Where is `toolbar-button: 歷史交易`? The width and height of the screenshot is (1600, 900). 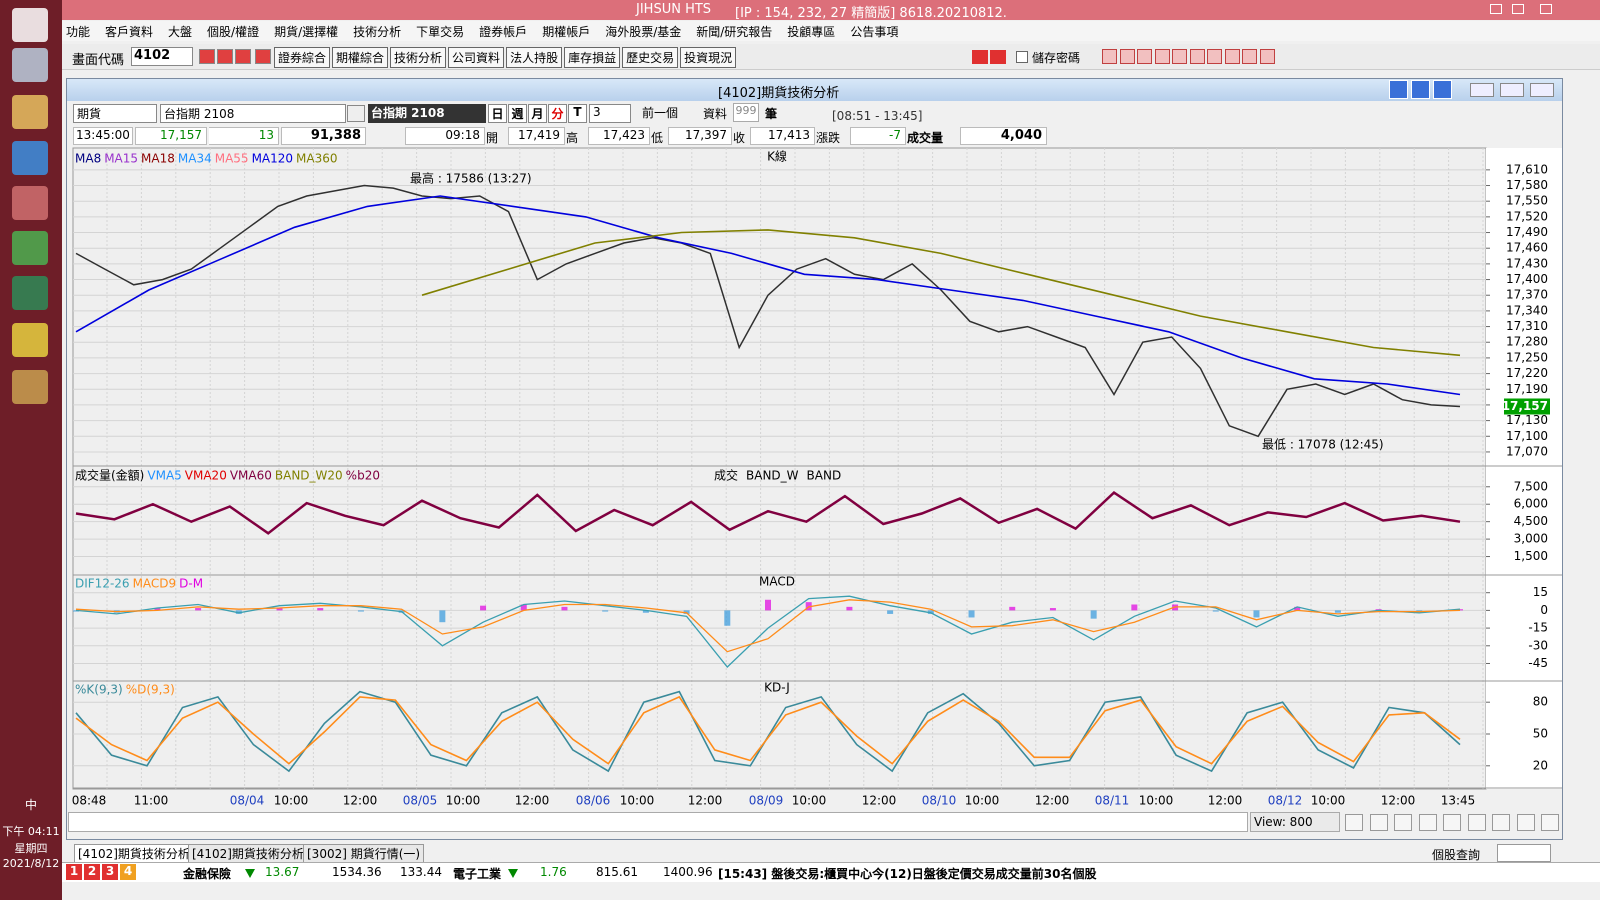
toolbar-button: 歷史交易 is located at coordinates (650, 57).